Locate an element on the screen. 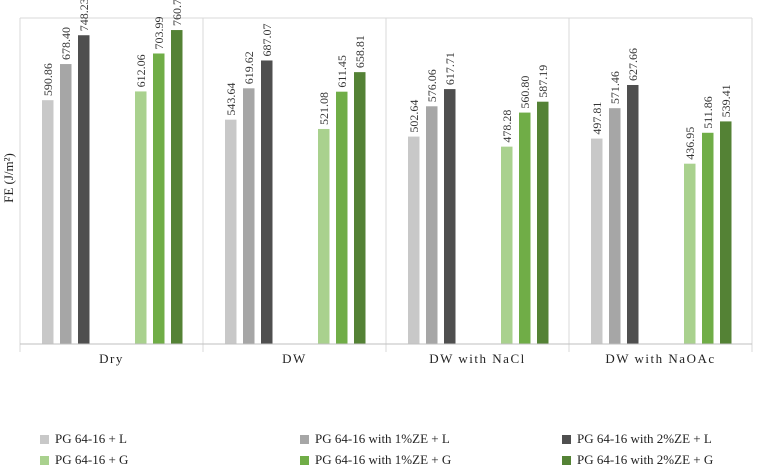 The height and width of the screenshot is (469, 759). data-label: 436.95 is located at coordinates (690, 143).